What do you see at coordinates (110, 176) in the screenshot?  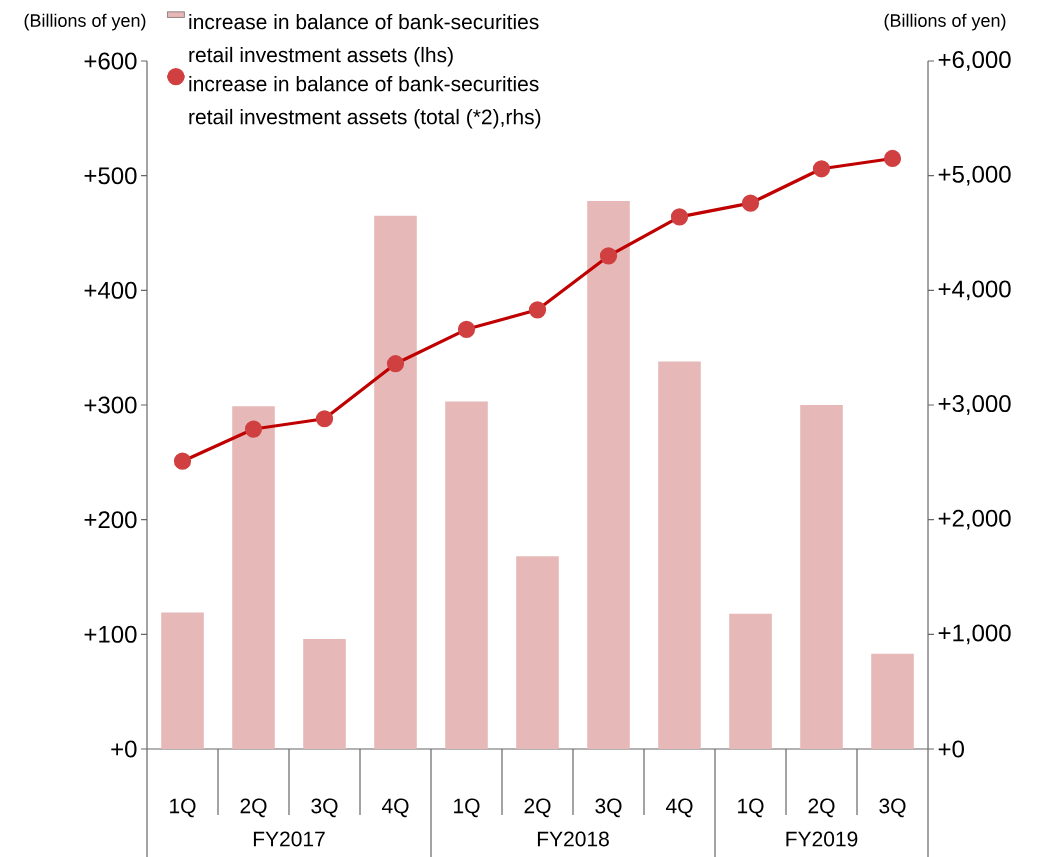 I see `y-tick-label: +500` at bounding box center [110, 176].